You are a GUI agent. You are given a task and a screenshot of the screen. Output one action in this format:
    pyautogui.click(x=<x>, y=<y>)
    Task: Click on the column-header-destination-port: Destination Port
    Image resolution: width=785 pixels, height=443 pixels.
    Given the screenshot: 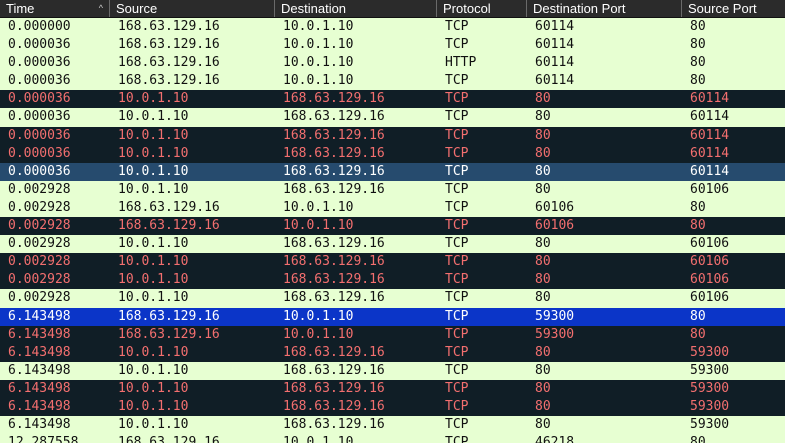 What is the action you would take?
    pyautogui.click(x=604, y=8)
    